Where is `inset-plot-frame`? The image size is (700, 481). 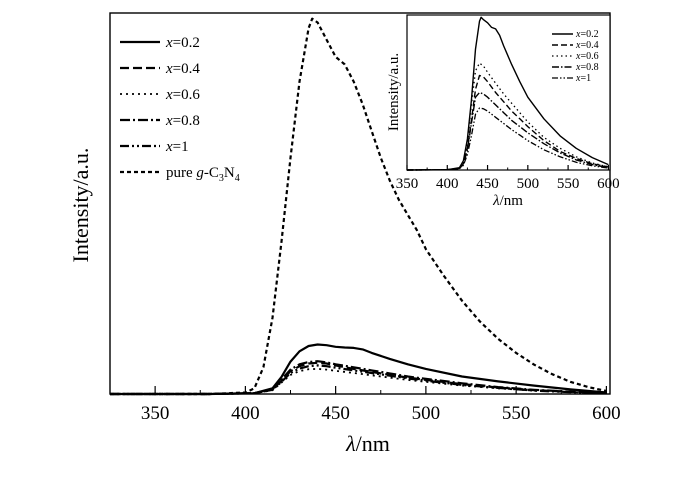 inset-plot-frame is located at coordinates (508, 92).